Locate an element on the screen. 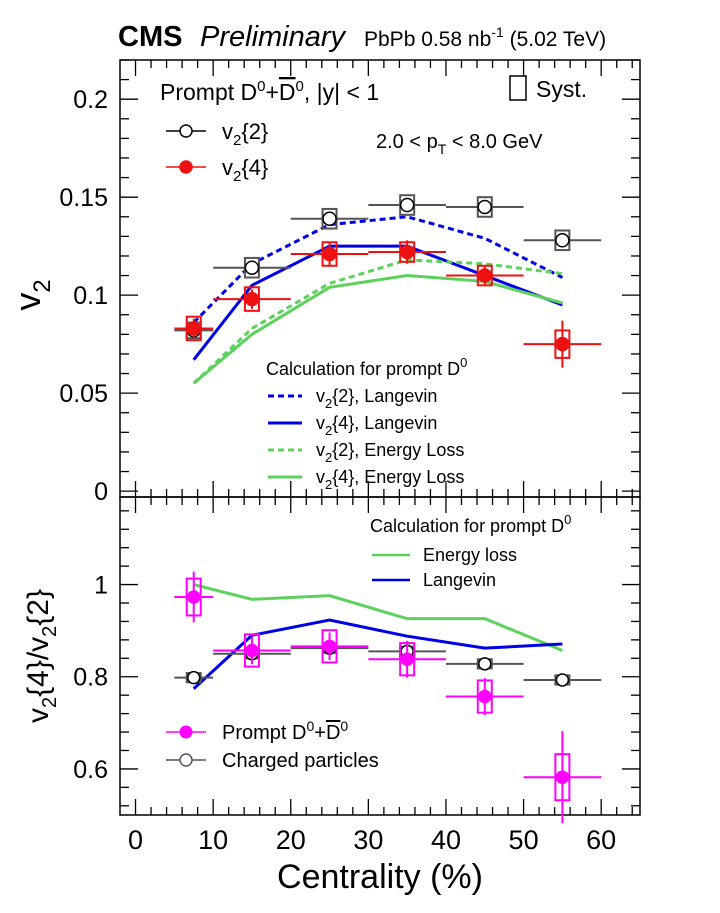 Image resolution: width=720 pixels, height=913 pixels. top-y-axis-title: v2 is located at coordinates (31, 294).